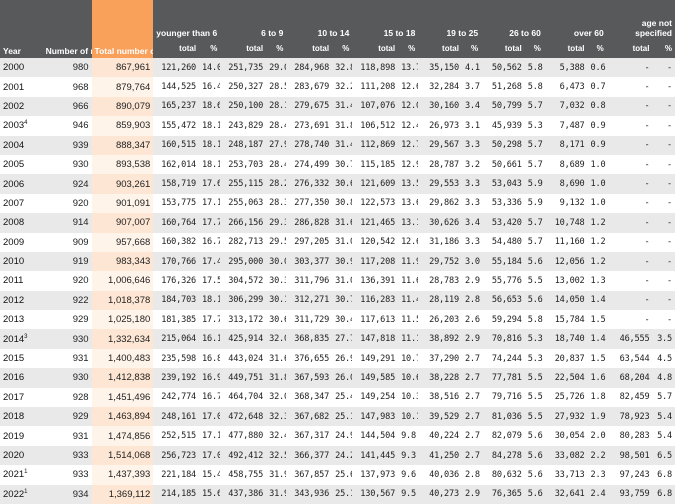 This screenshot has width=675, height=504. What do you see at coordinates (503, 203) in the screenshot?
I see `cell-age-total: 53,336` at bounding box center [503, 203].